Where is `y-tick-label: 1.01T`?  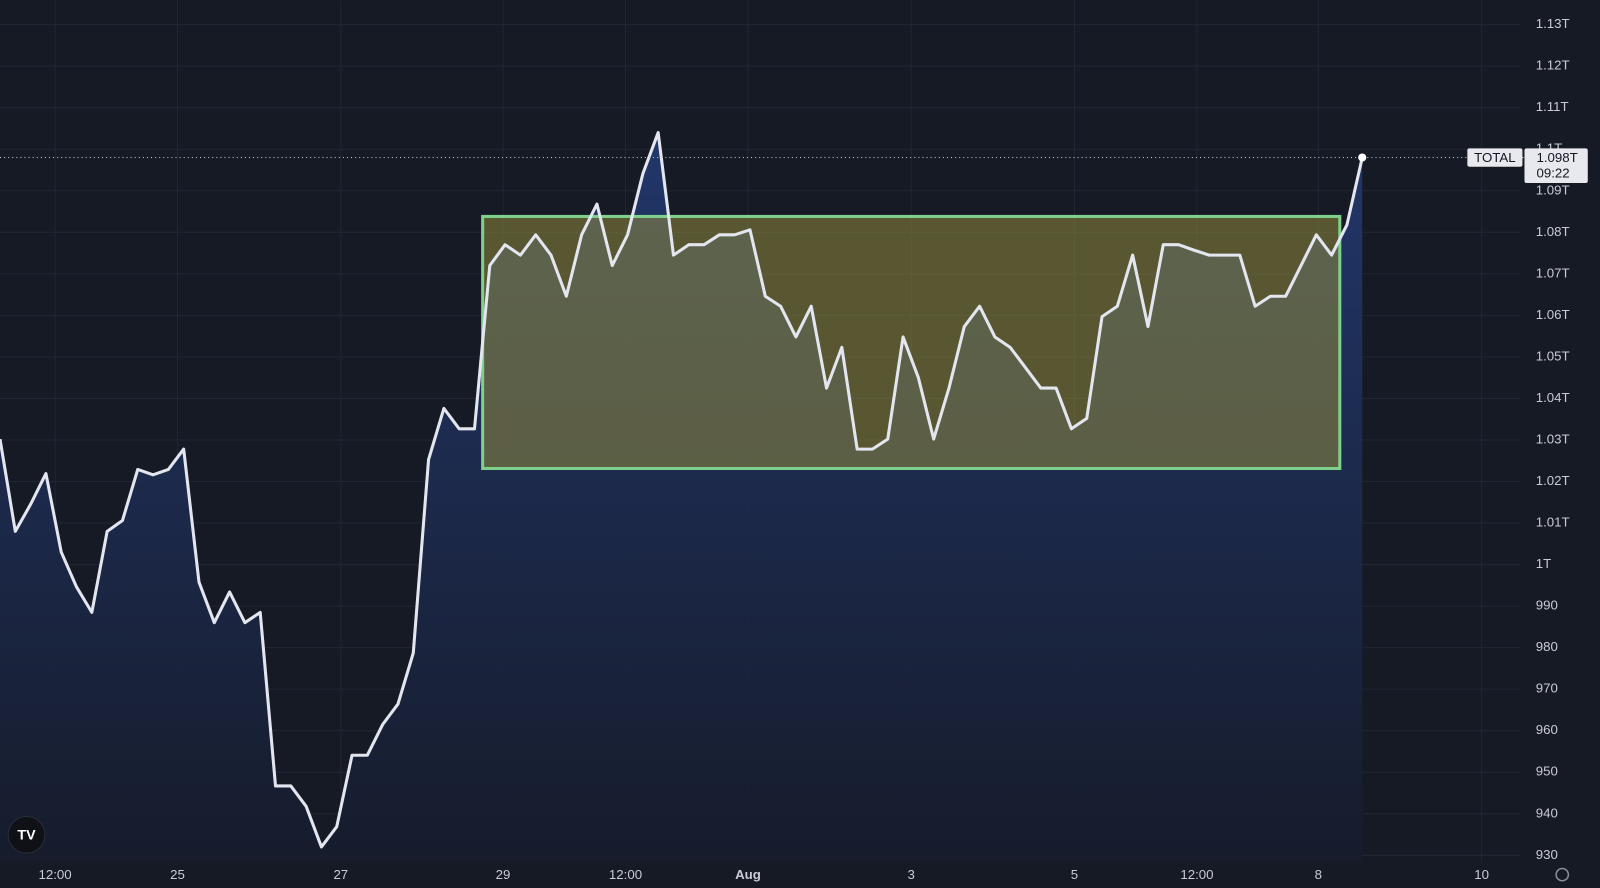 y-tick-label: 1.01T is located at coordinates (1553, 522).